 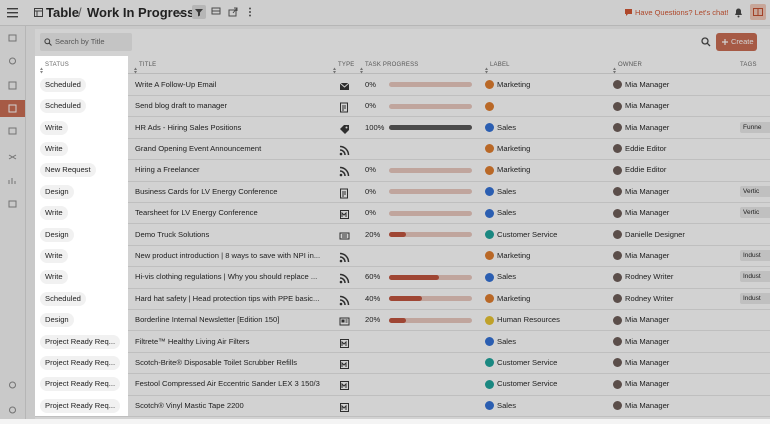 What do you see at coordinates (736, 42) in the screenshot?
I see `create-button: Create` at bounding box center [736, 42].